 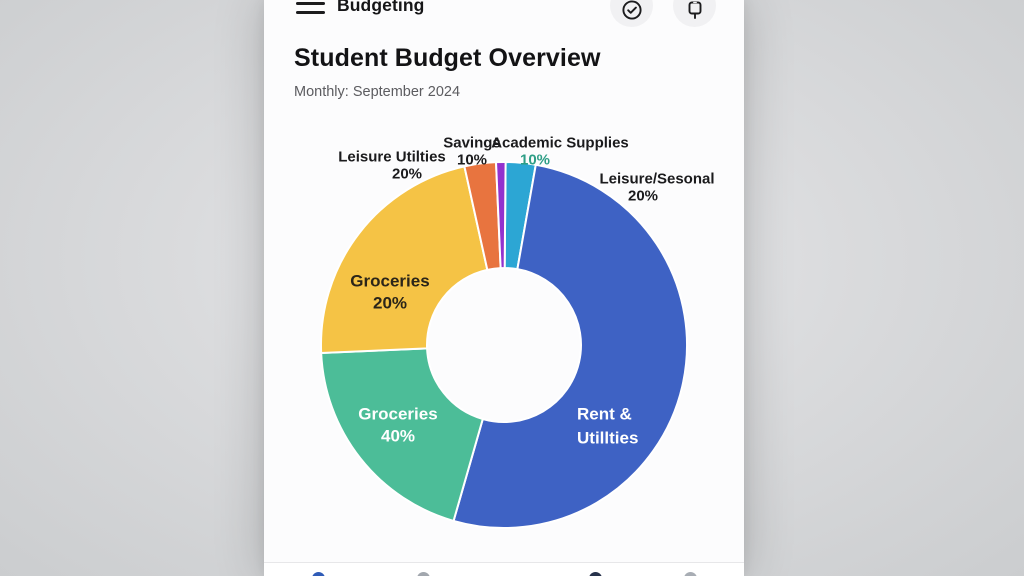 What do you see at coordinates (447, 58) in the screenshot?
I see `page-title: Student Budget Overview` at bounding box center [447, 58].